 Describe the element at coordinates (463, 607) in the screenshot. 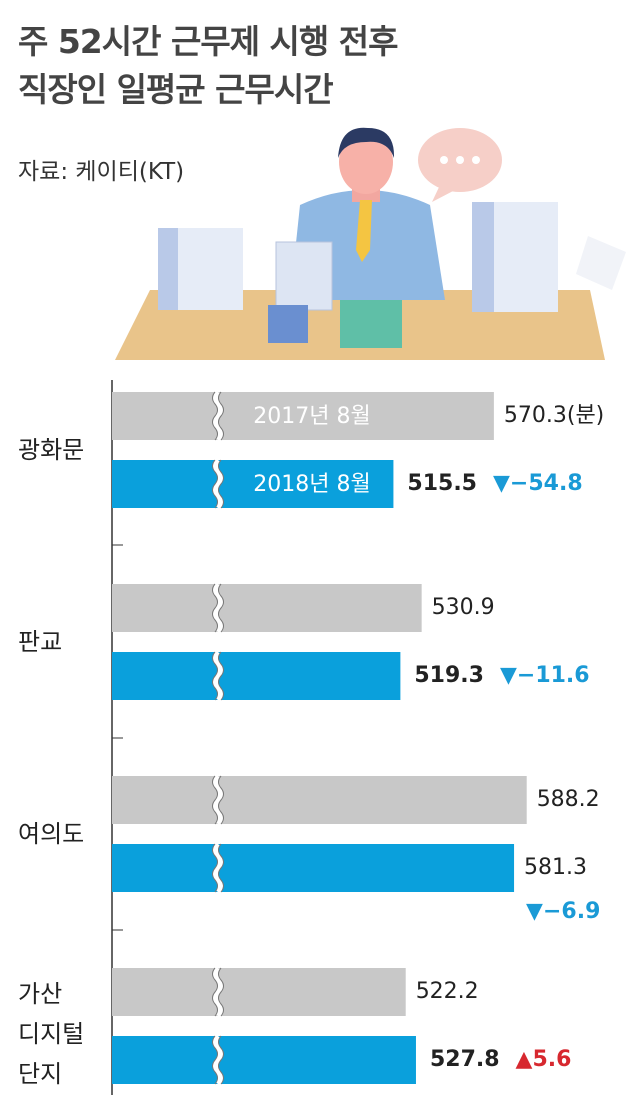

I see `value-label: 530.9` at that location.